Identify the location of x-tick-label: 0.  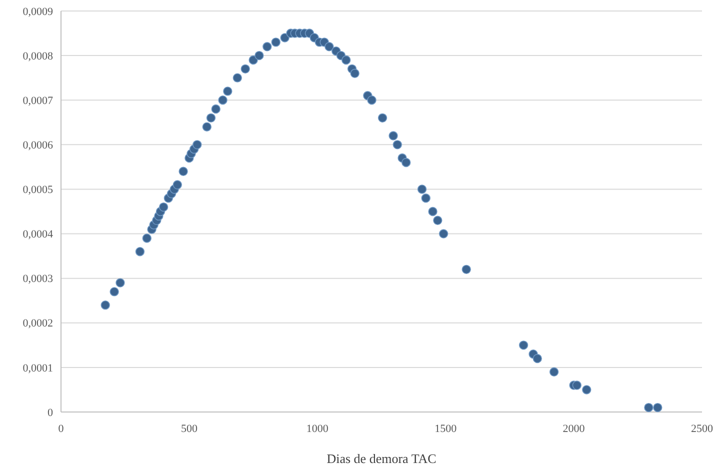
(61, 429).